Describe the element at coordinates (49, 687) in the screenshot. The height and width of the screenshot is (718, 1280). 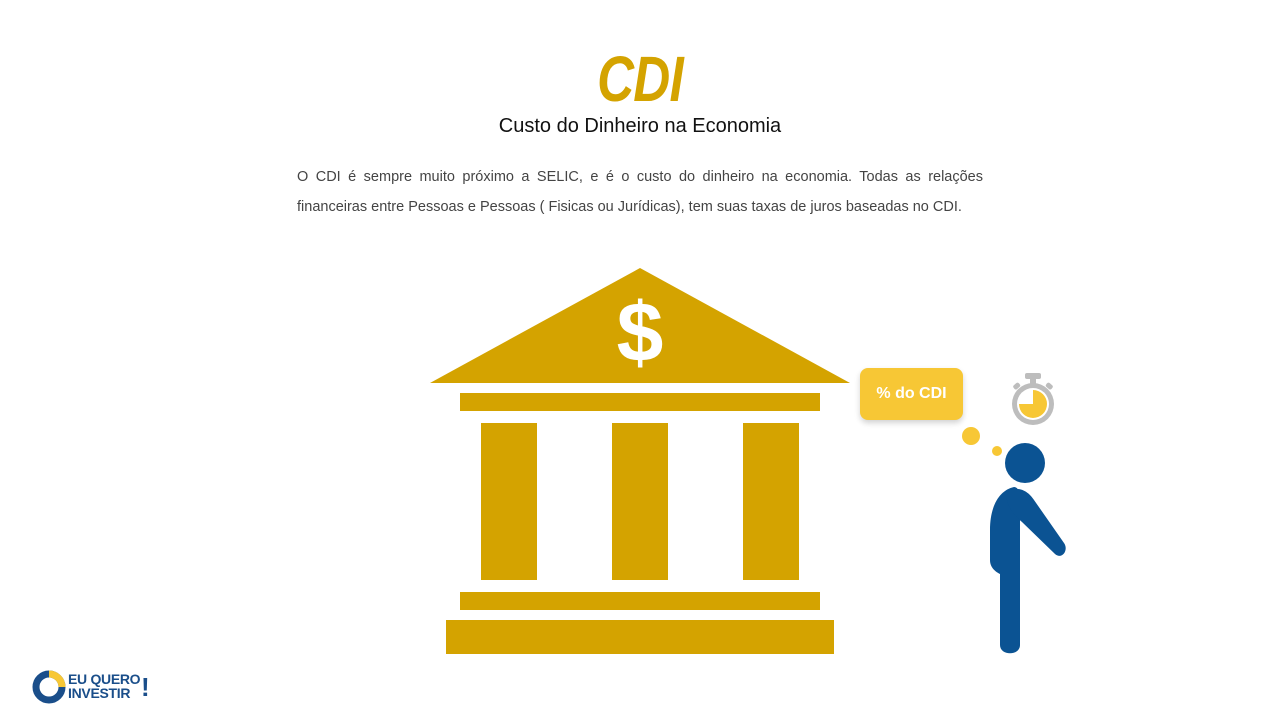
I see `logo-mark-icon` at that location.